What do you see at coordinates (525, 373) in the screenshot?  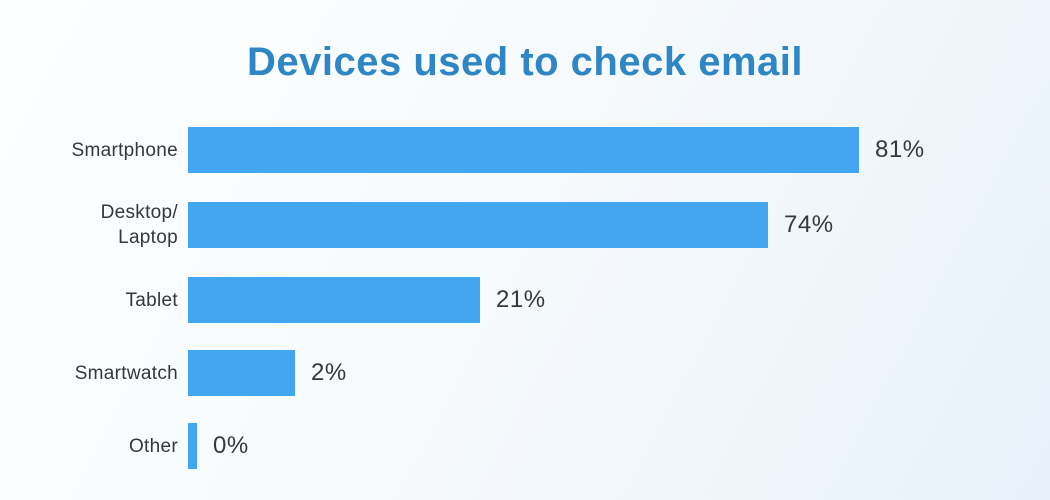 I see `bar-row: Smartwatch 2%` at bounding box center [525, 373].